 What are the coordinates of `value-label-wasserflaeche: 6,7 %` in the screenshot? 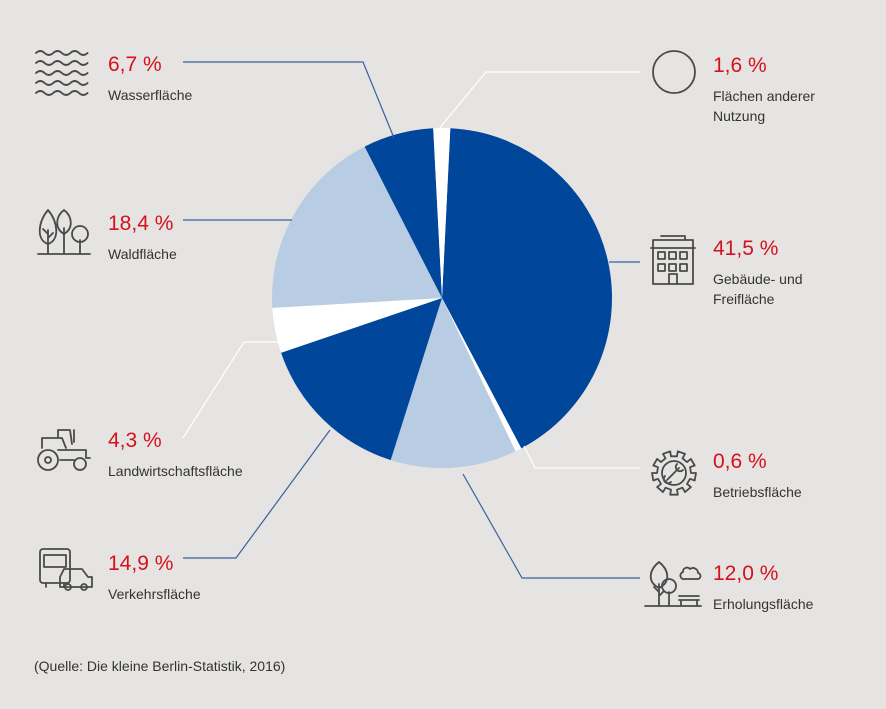 It's located at (135, 64).